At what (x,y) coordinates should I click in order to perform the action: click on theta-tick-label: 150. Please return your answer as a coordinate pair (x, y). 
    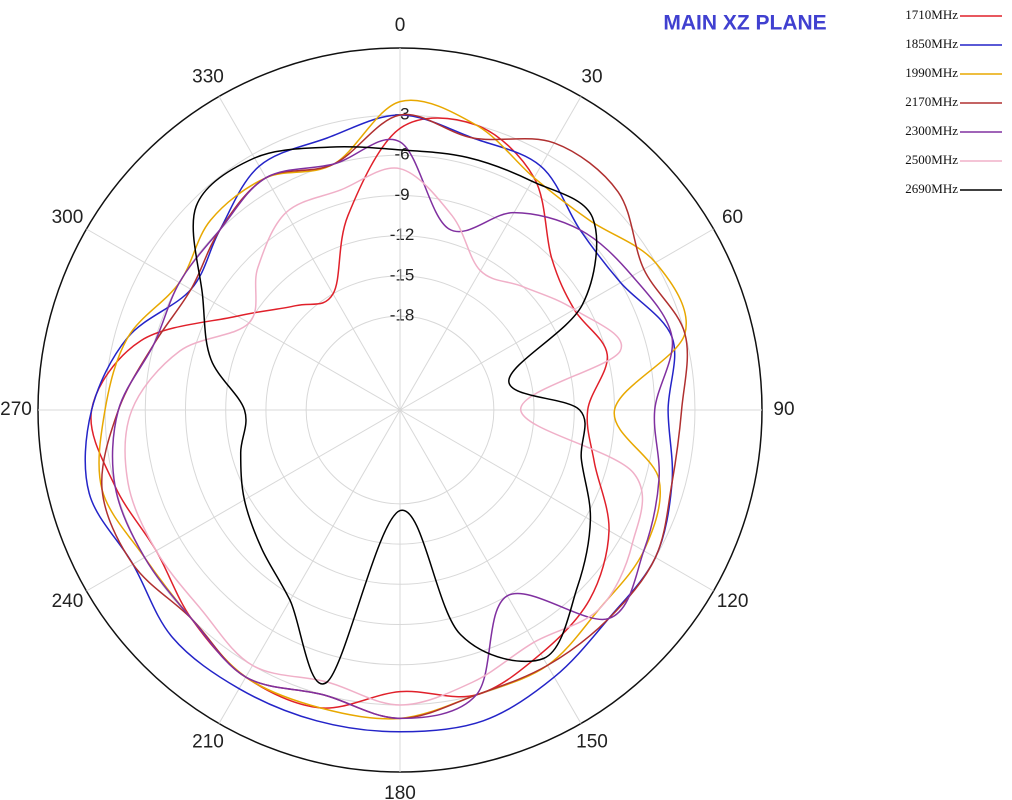
    Looking at the image, I should click on (592, 742).